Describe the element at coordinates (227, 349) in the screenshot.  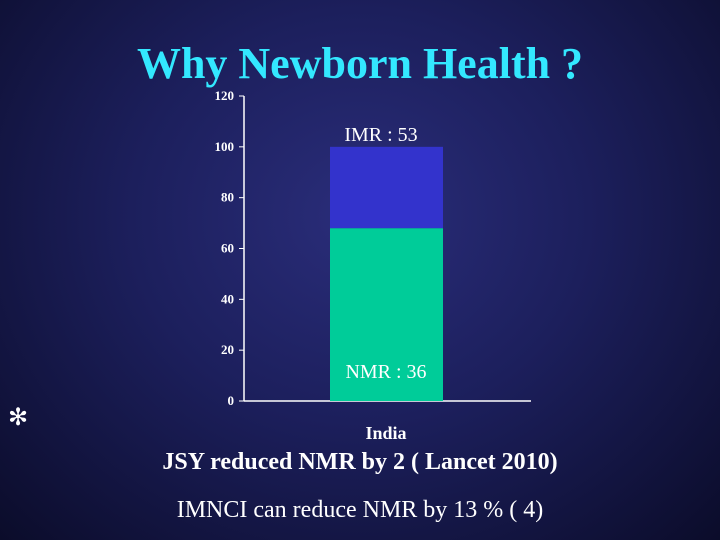
I see `y-tick-label-20: 20` at that location.